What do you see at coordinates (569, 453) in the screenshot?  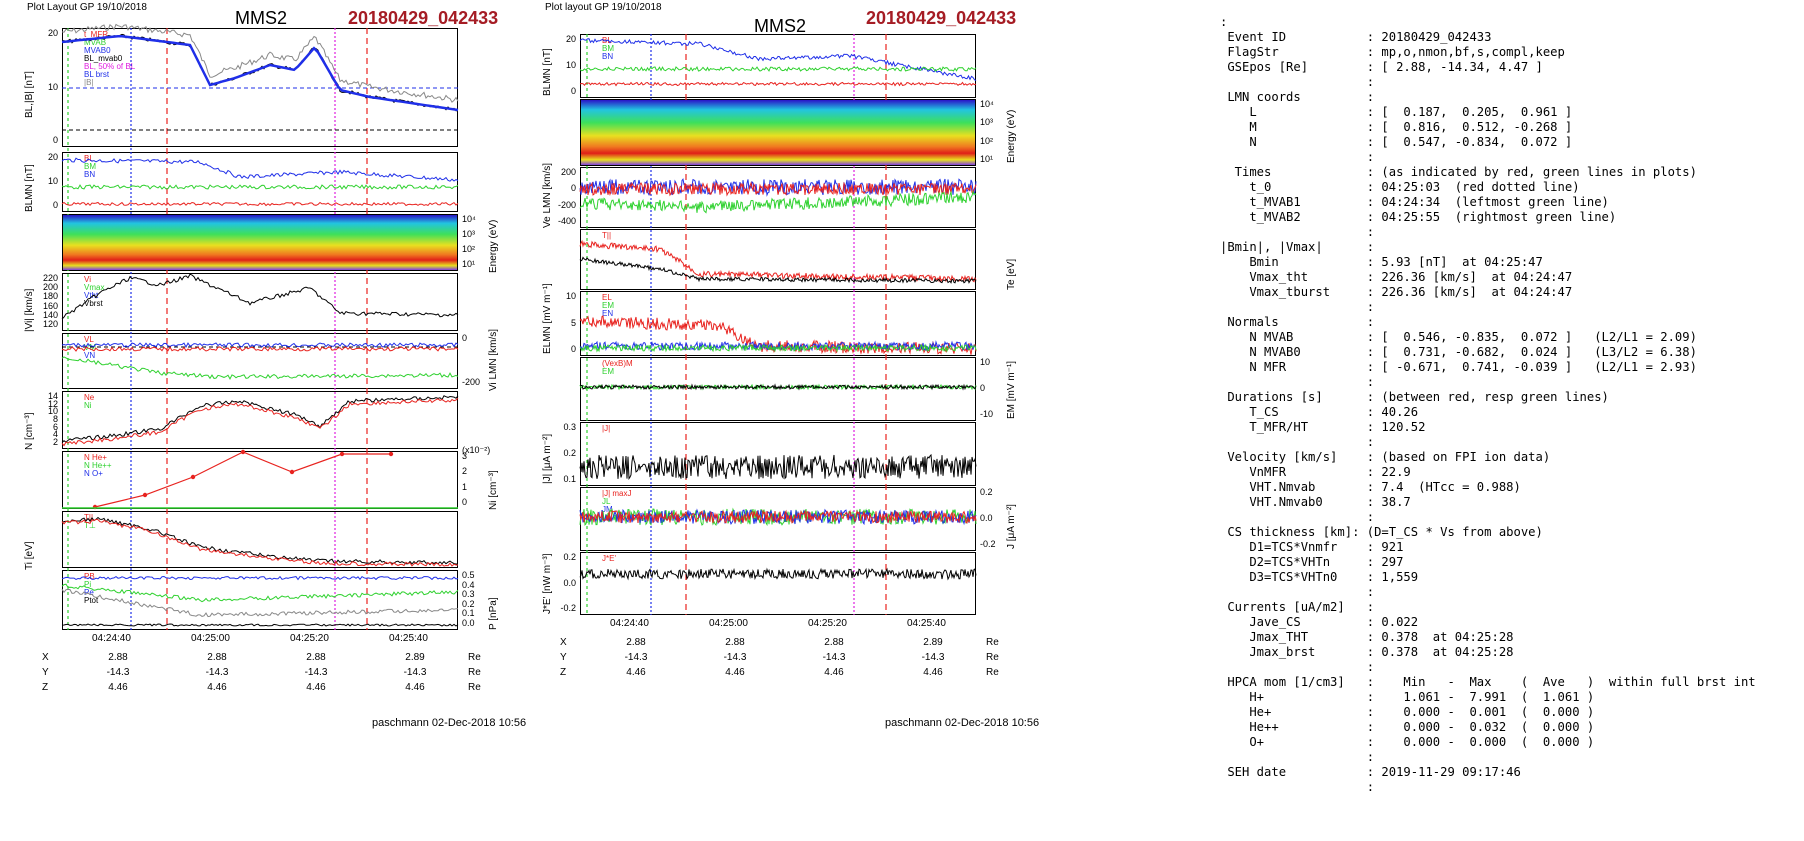 I see `y-tick-label: 0.2` at bounding box center [569, 453].